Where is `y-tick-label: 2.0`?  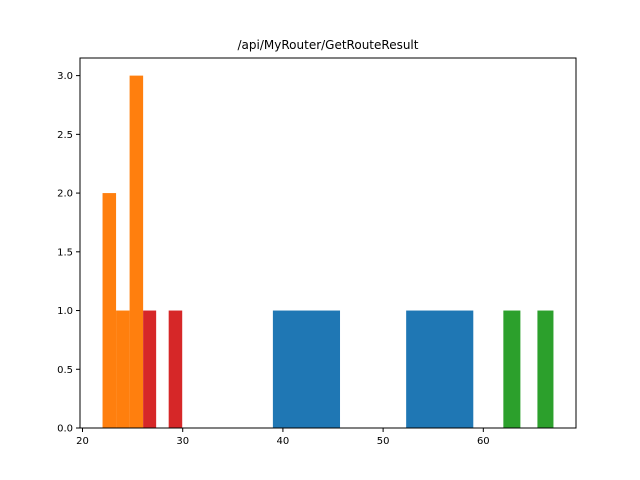
y-tick-label: 2.0 is located at coordinates (65, 194).